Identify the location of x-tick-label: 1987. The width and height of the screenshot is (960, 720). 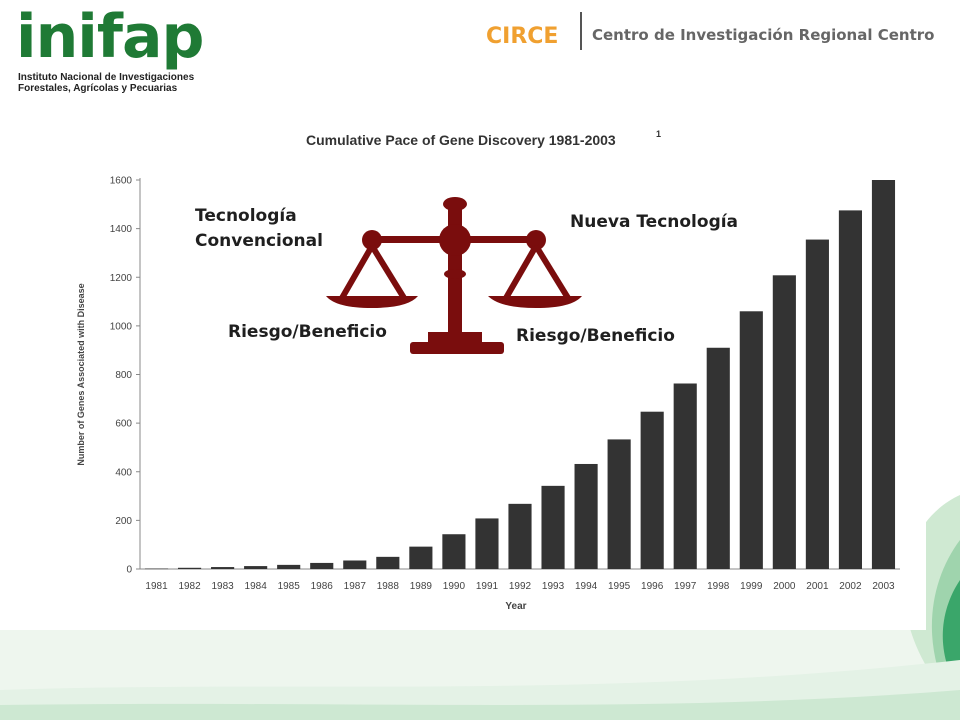
(355, 586).